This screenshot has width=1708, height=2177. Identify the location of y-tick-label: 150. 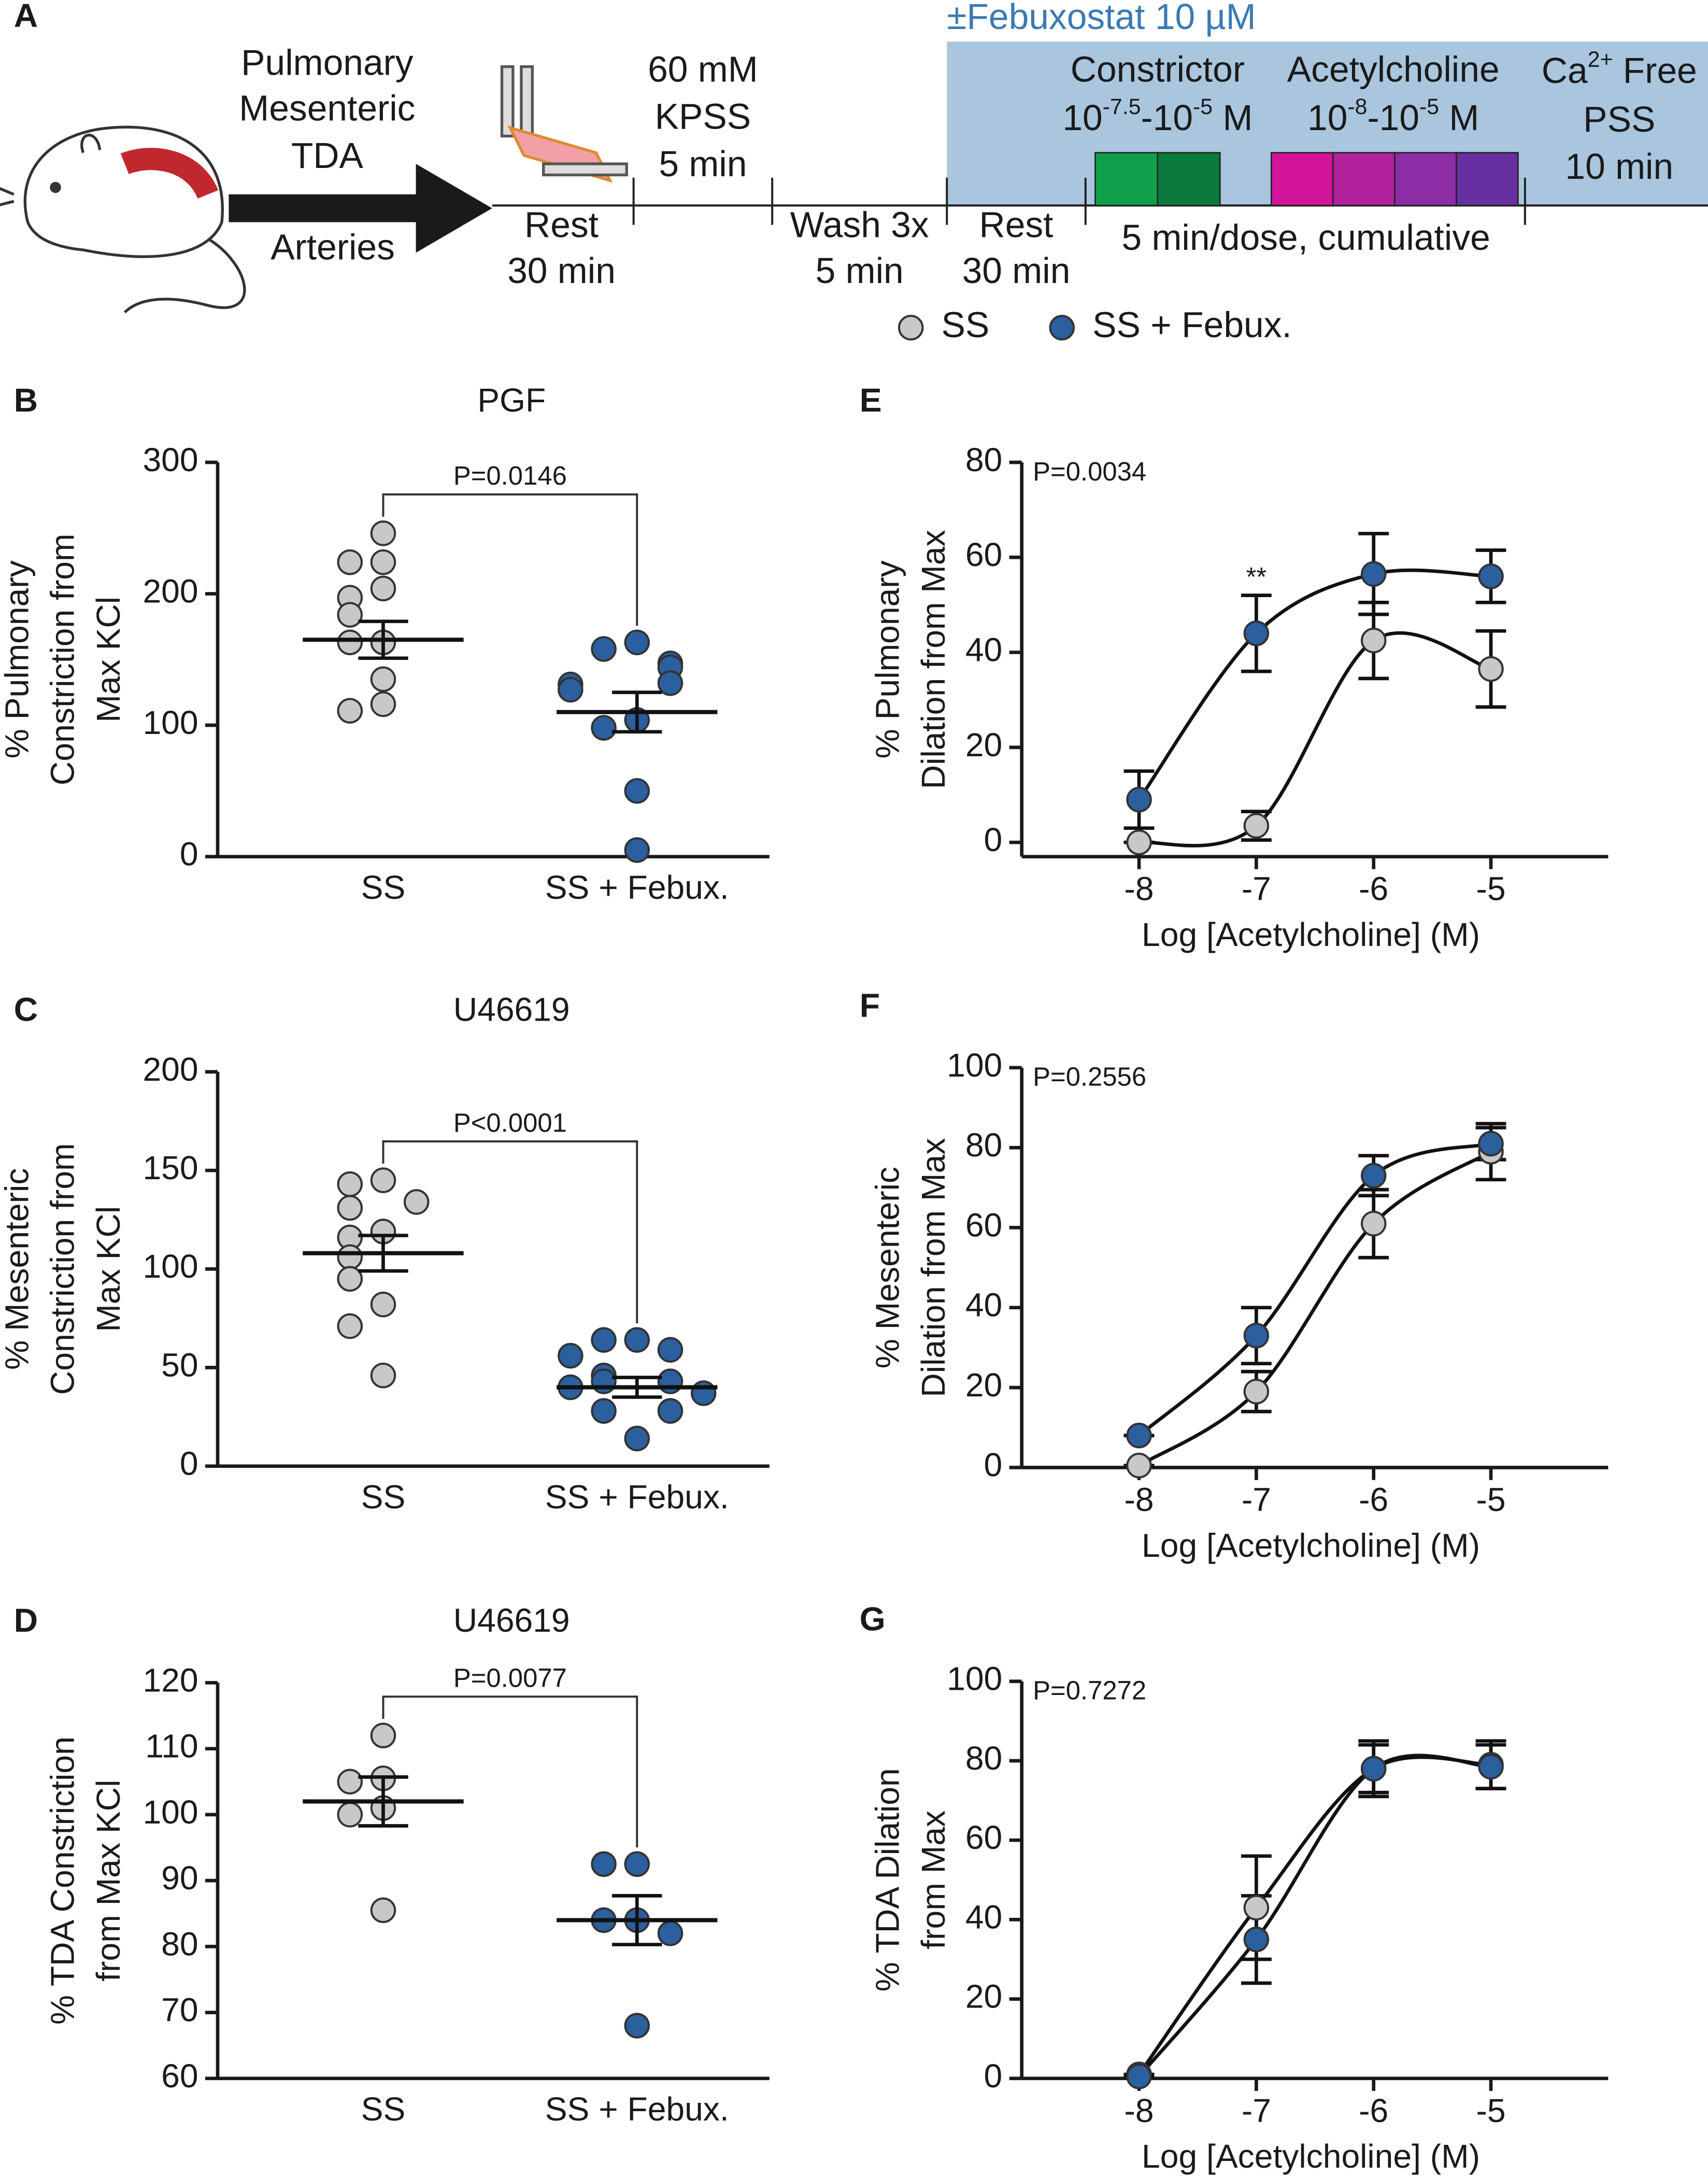
(170, 1167).